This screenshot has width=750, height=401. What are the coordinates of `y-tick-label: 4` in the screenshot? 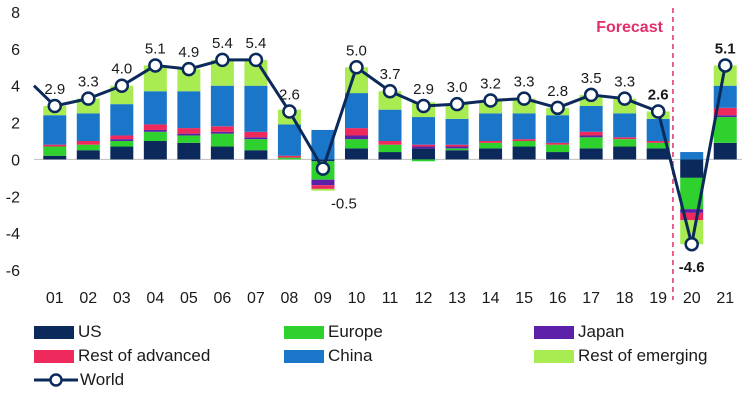 It's located at (15, 87).